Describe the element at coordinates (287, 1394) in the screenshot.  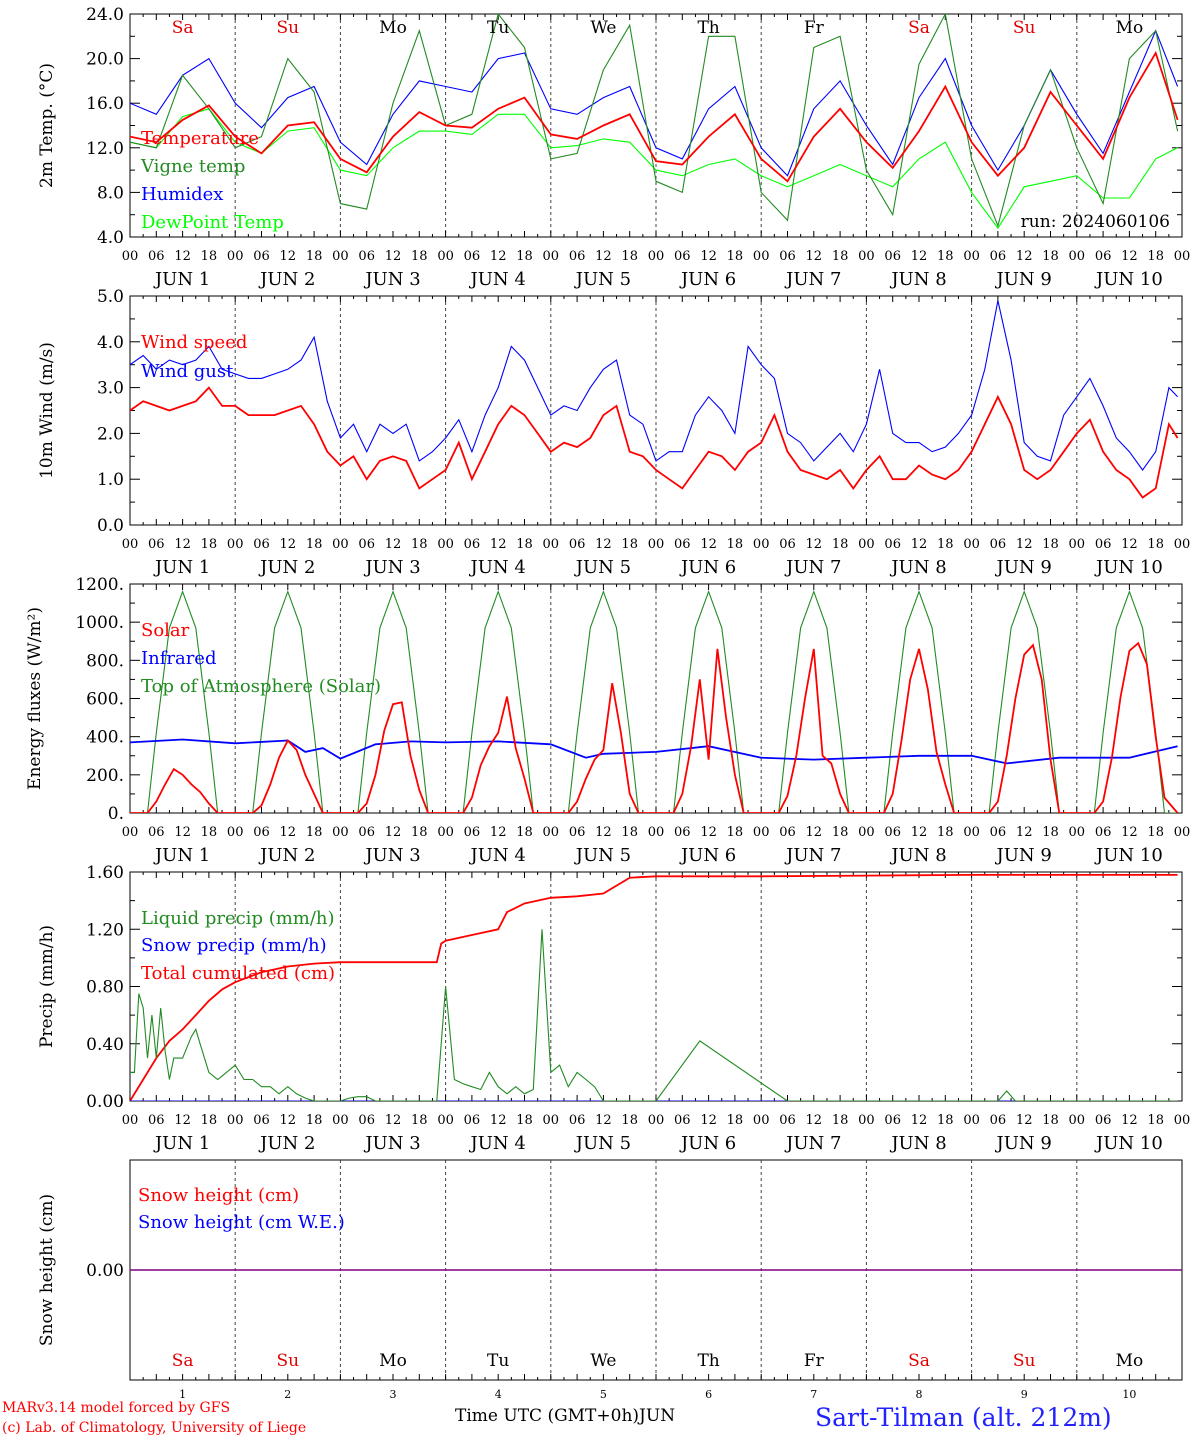
I see `day-number-label: 2` at that location.